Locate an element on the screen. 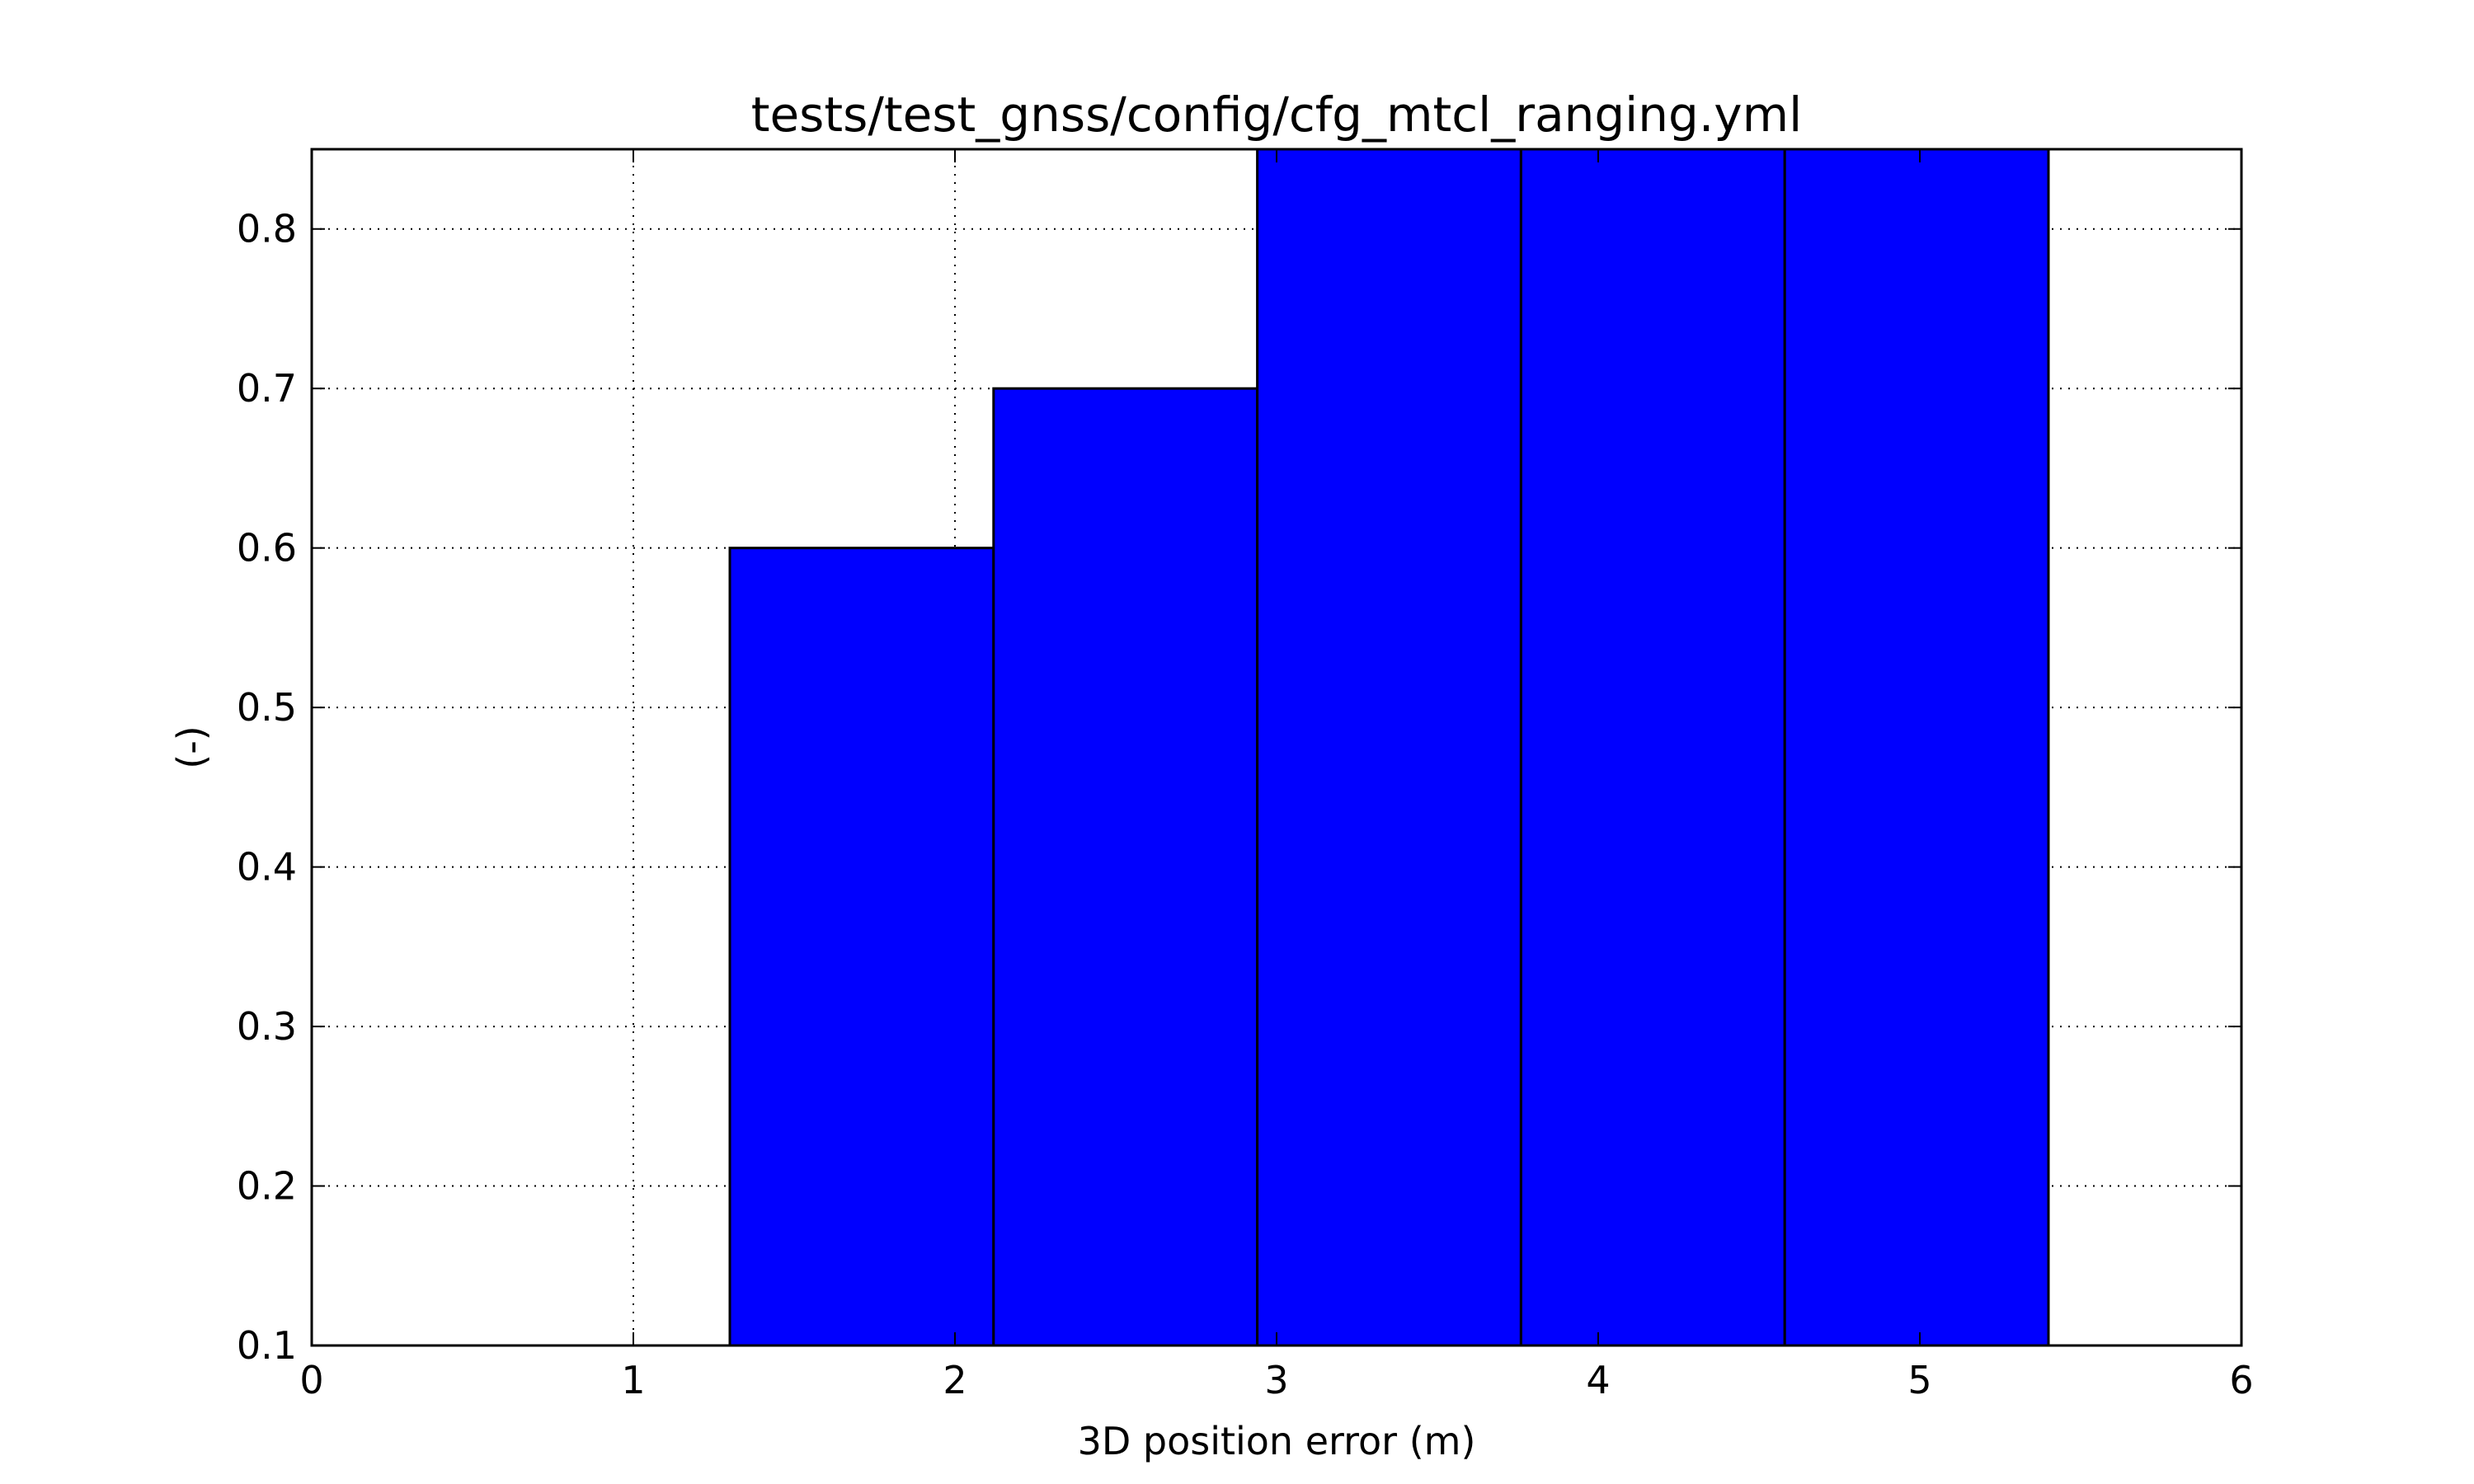 Image resolution: width=2474 pixels, height=1484 pixels. x-tick-label: 5 is located at coordinates (1919, 1380).